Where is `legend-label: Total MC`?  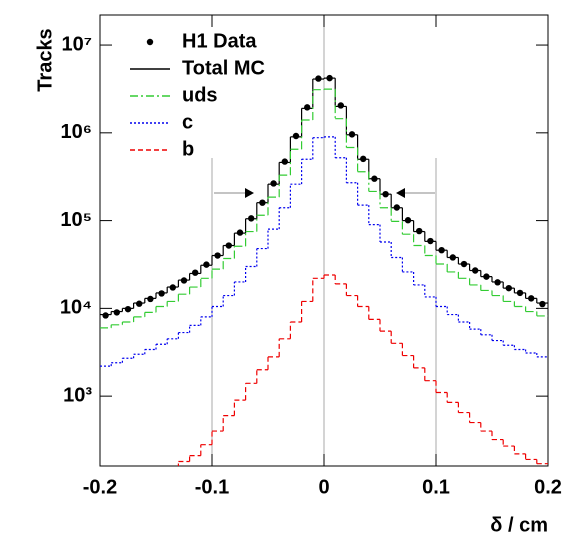
legend-label: Total MC is located at coordinates (223, 68).